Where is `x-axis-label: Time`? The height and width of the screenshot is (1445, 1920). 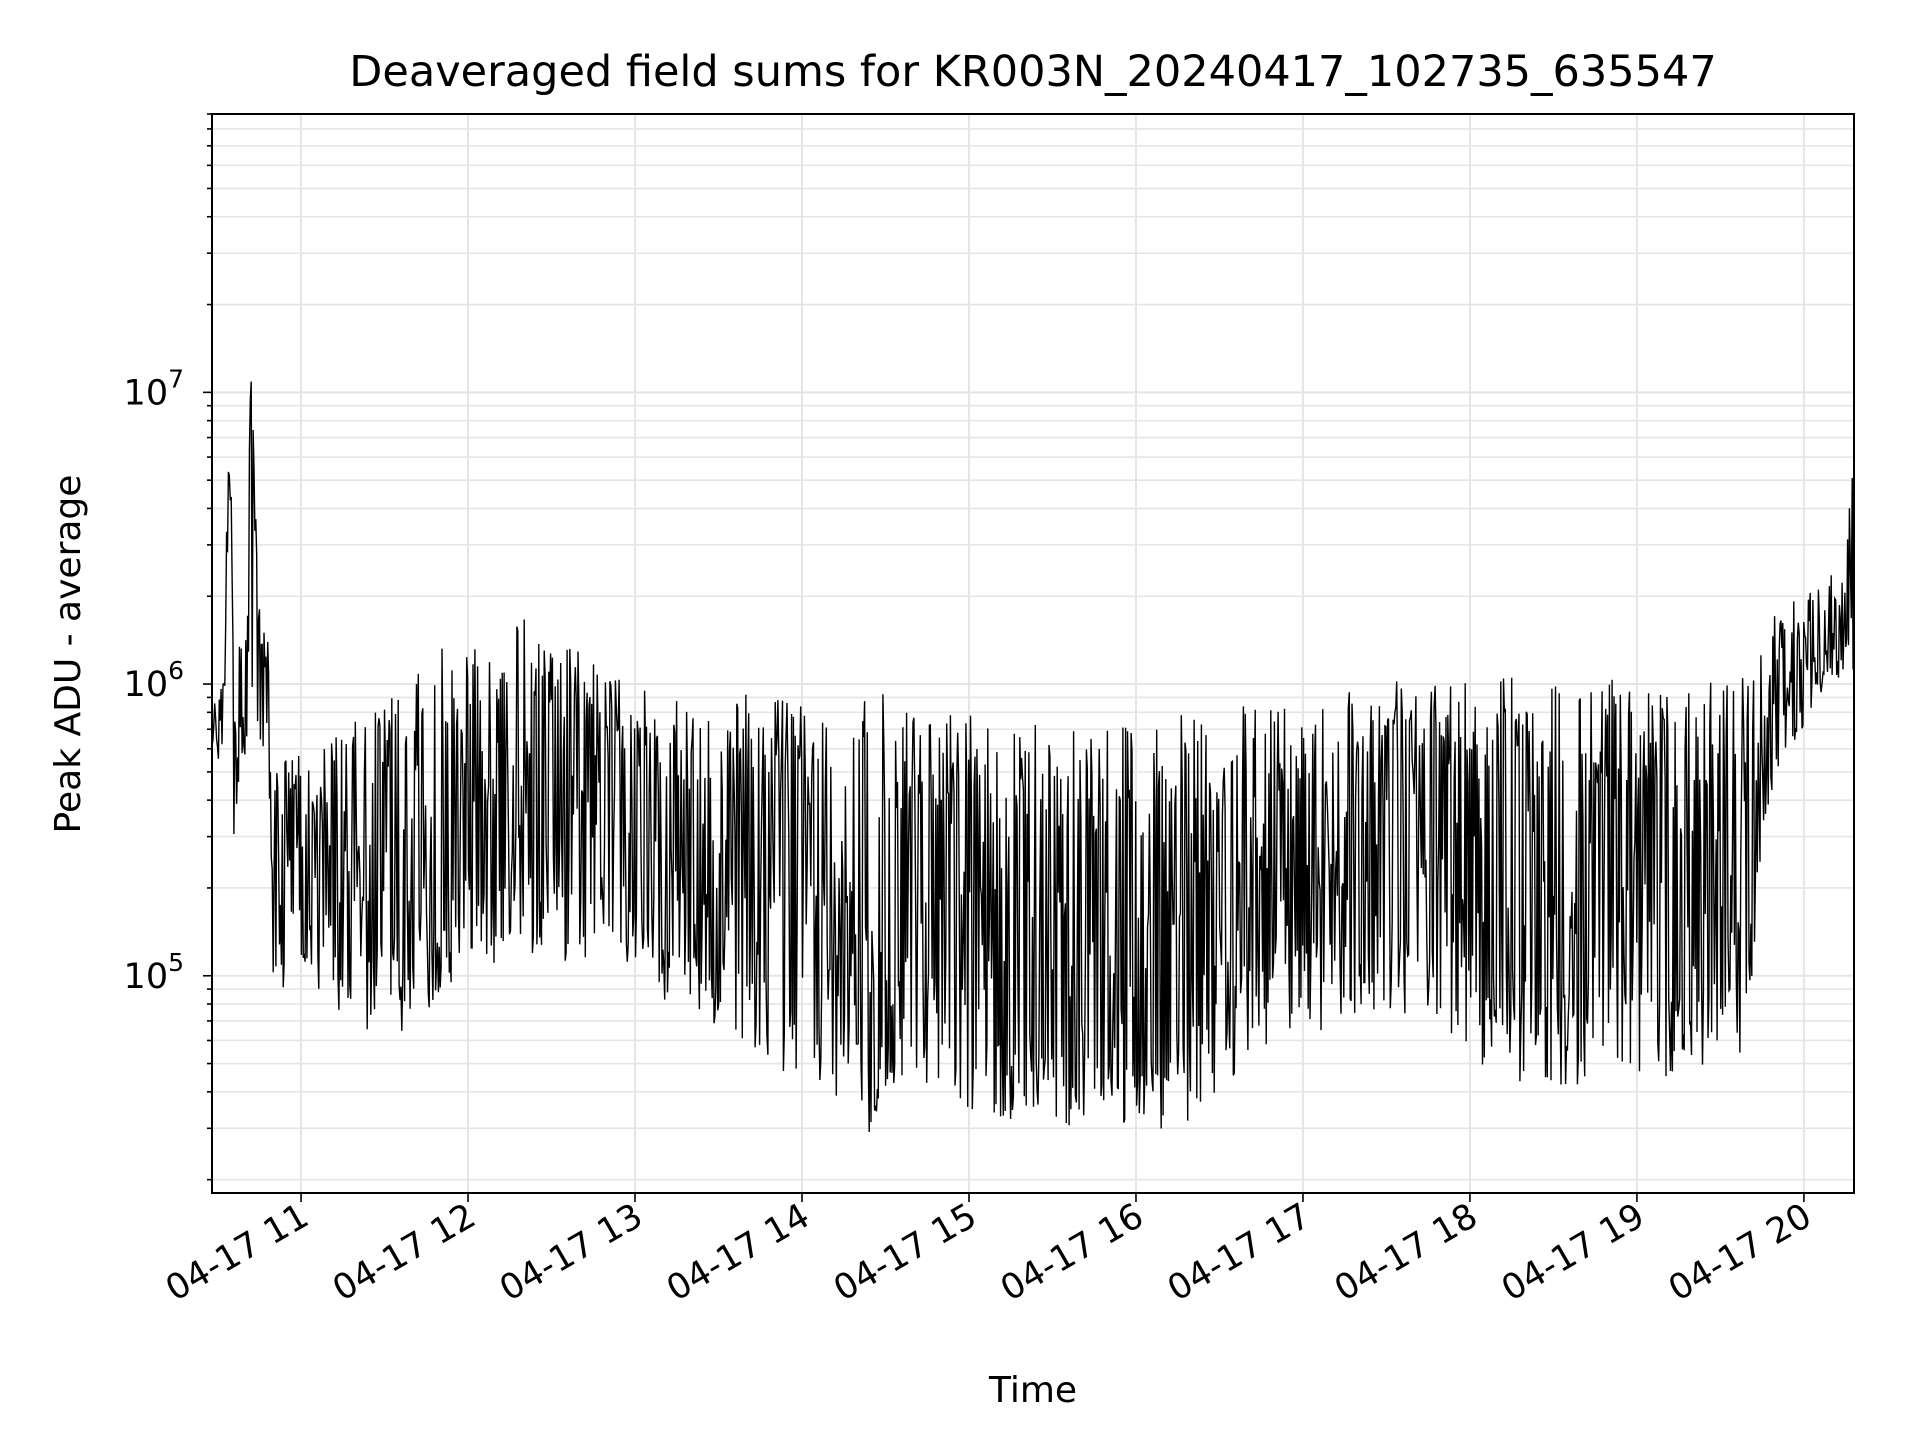 x-axis-label: Time is located at coordinates (1032, 1390).